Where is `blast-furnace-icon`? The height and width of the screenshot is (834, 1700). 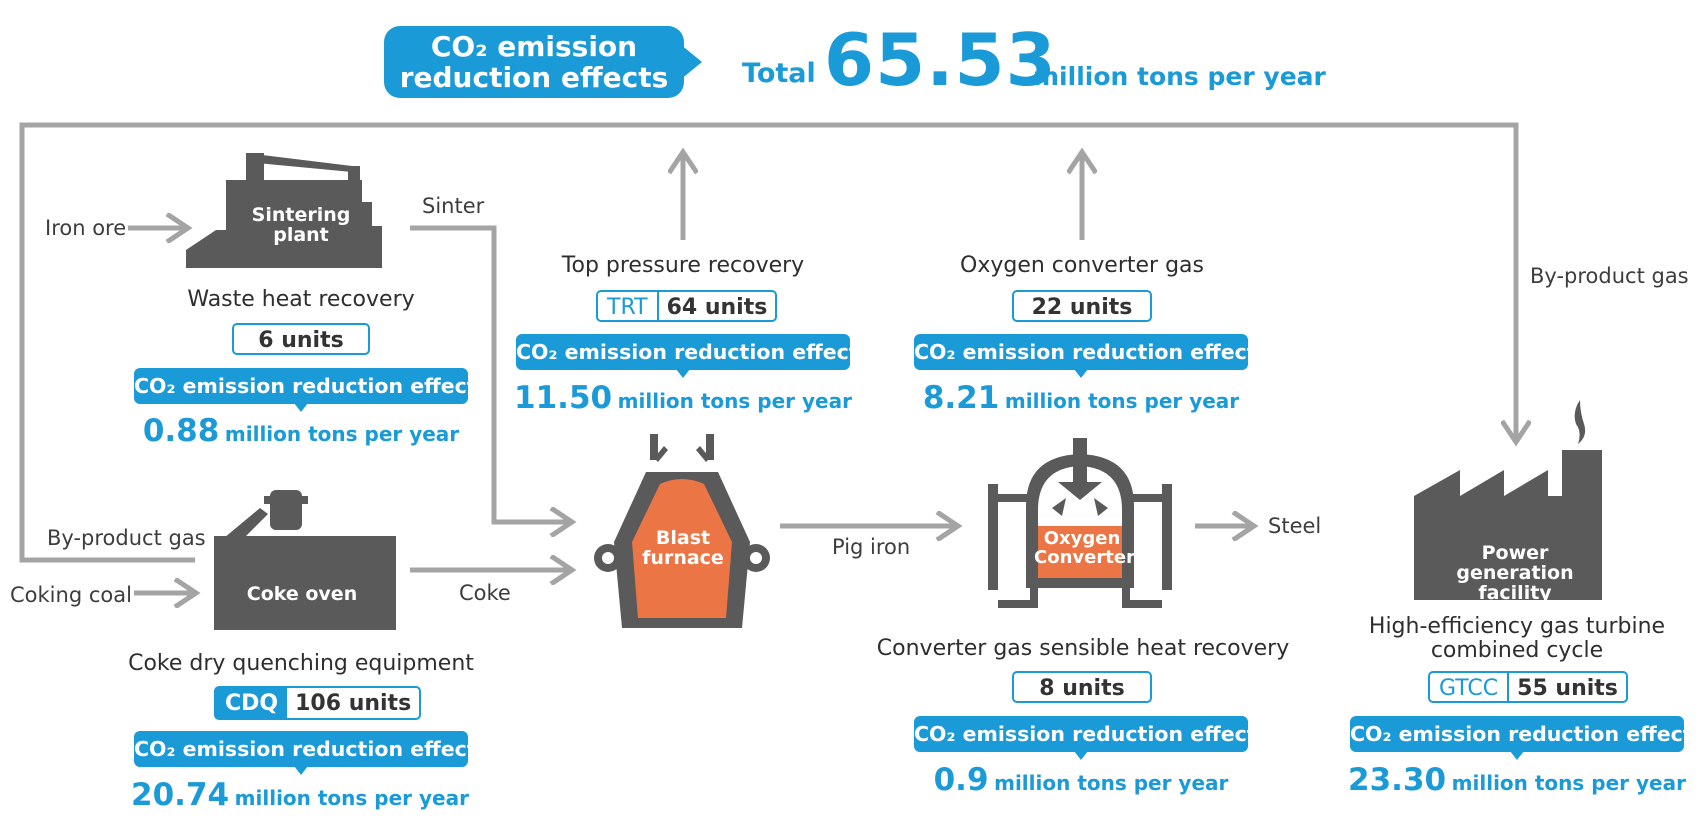 blast-furnace-icon is located at coordinates (682, 531).